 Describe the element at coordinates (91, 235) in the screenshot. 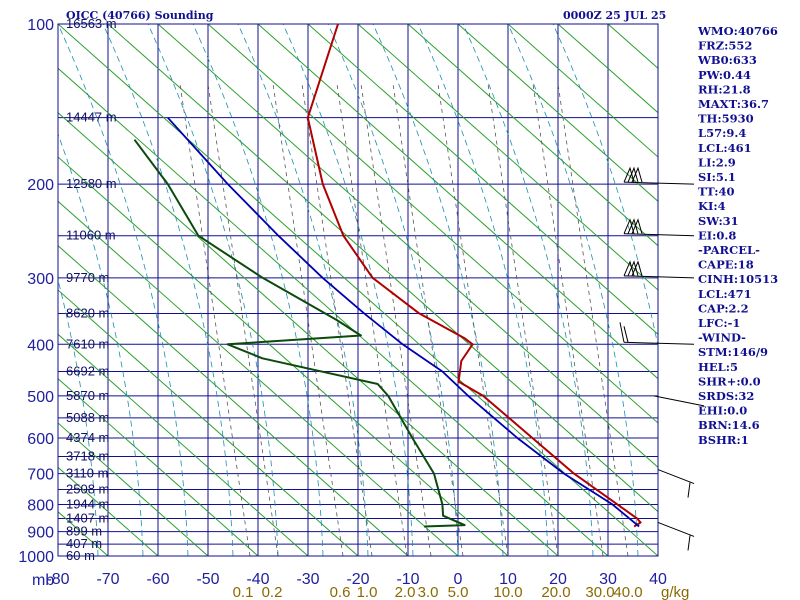

I see `height-label: 11060 m` at that location.